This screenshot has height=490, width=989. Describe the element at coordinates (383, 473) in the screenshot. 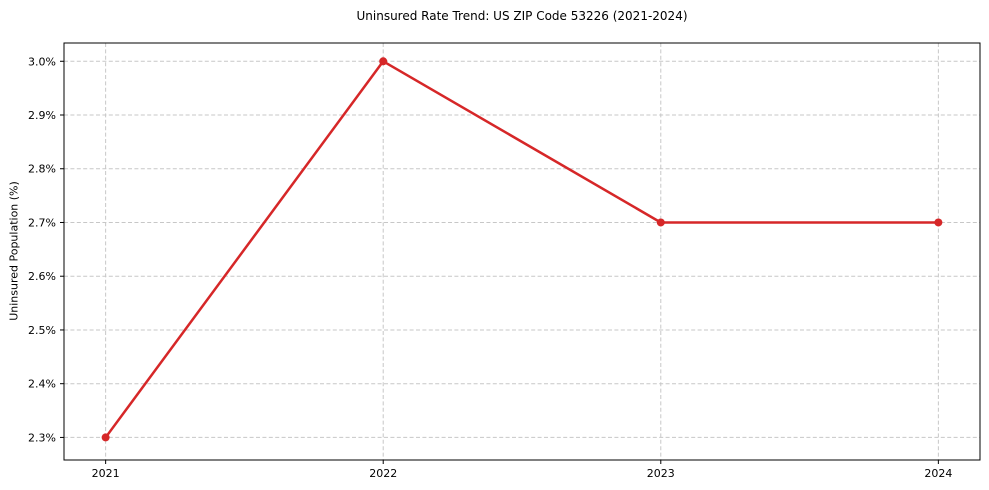

I see `x-tick-label: 2022` at that location.